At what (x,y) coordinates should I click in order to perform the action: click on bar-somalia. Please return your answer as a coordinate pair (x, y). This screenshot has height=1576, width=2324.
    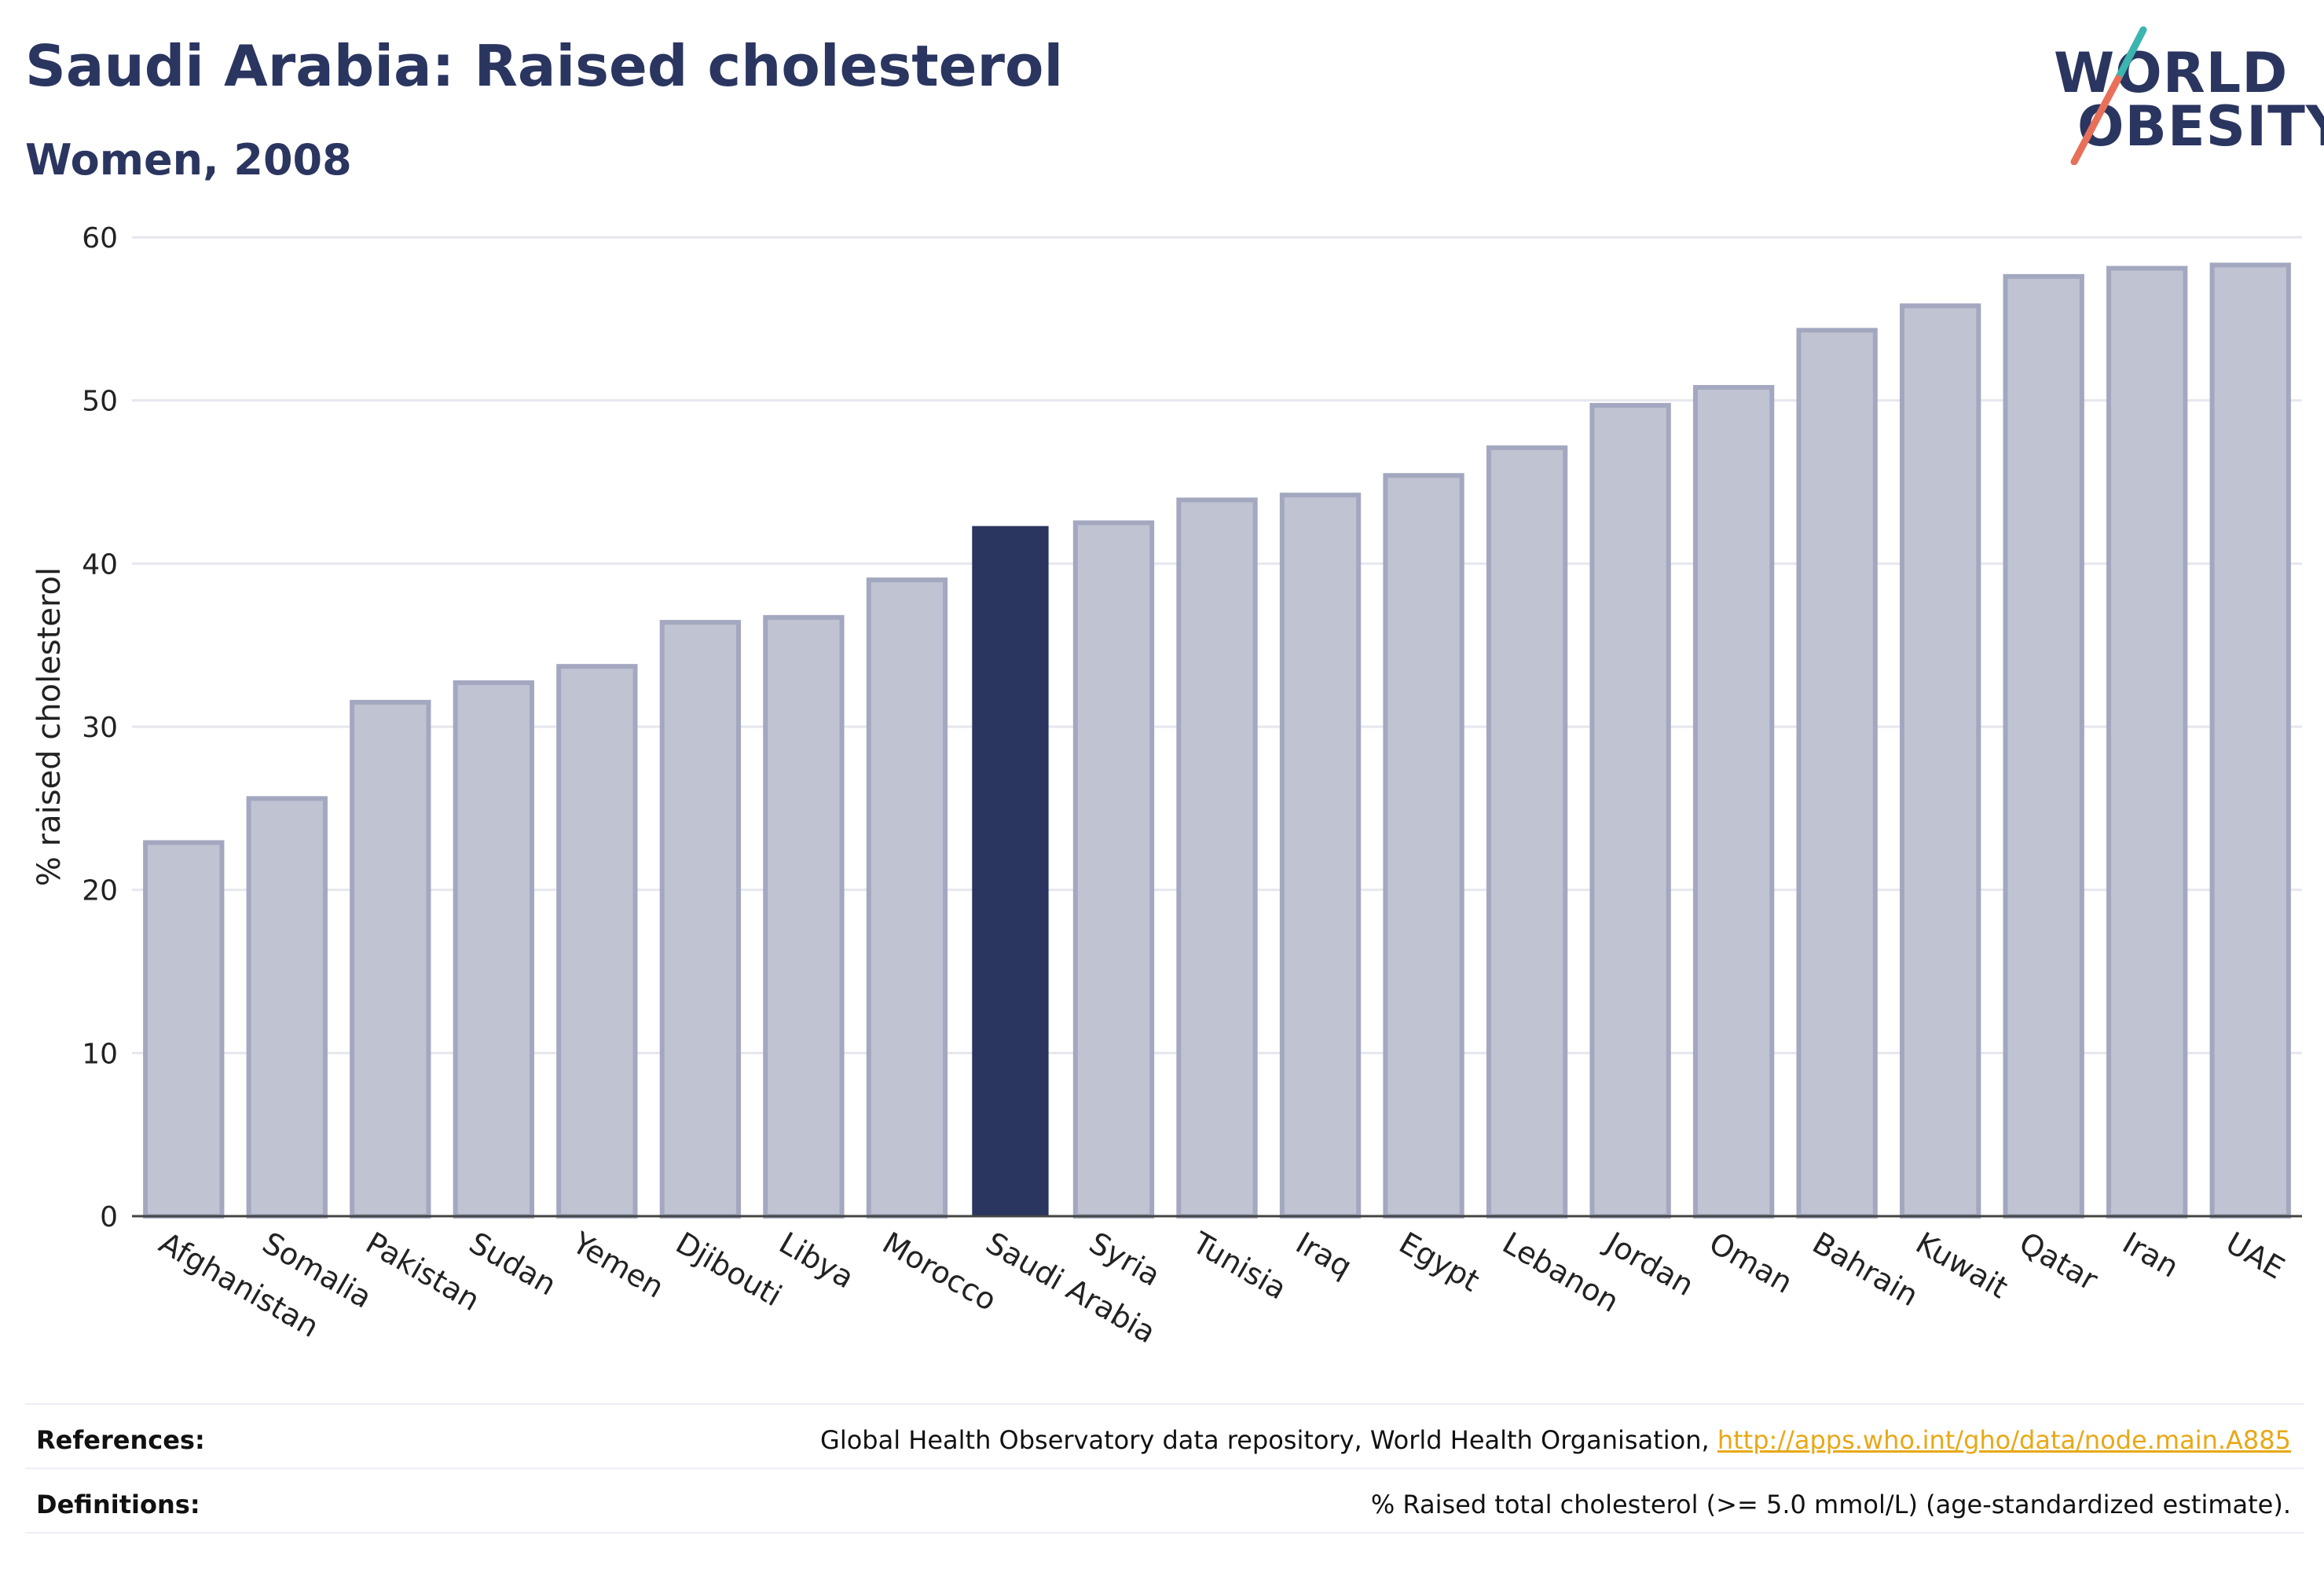
    Looking at the image, I should click on (287, 1007).